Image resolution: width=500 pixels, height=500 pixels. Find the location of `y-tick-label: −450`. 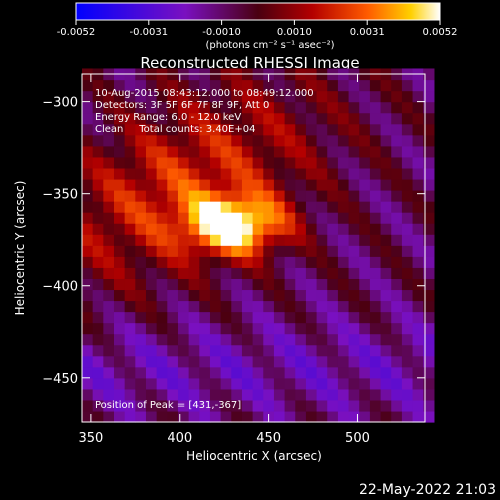

y-tick-label: −450 is located at coordinates (60, 379).